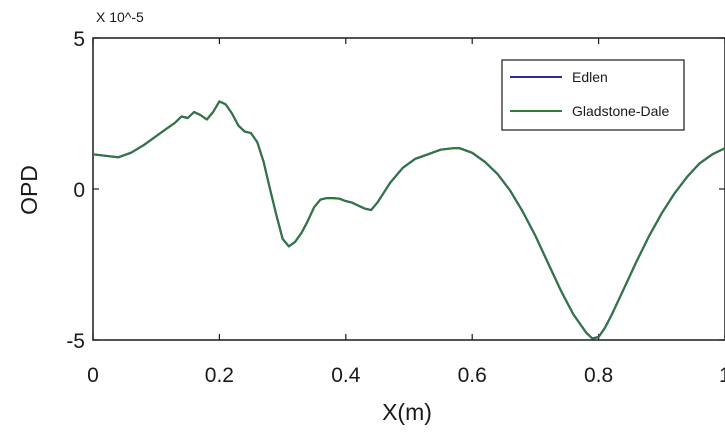 The width and height of the screenshot is (725, 435). Describe the element at coordinates (407, 412) in the screenshot. I see `x-axis-title: X(m)` at that location.